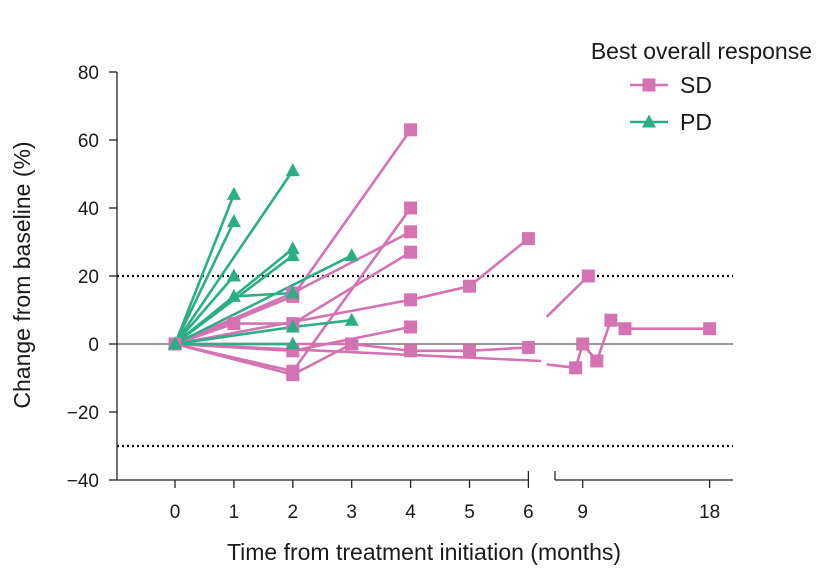  Describe the element at coordinates (696, 122) in the screenshot. I see `legend-label-pd: PD` at that location.